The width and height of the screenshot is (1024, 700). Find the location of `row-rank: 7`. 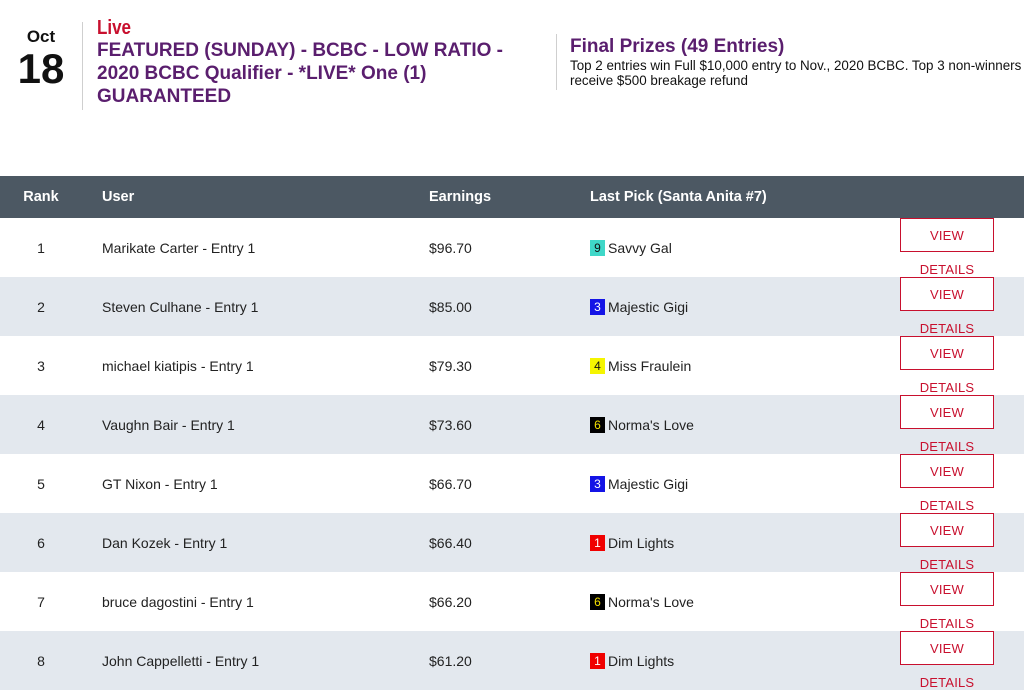

row-rank: 7 is located at coordinates (41, 601).